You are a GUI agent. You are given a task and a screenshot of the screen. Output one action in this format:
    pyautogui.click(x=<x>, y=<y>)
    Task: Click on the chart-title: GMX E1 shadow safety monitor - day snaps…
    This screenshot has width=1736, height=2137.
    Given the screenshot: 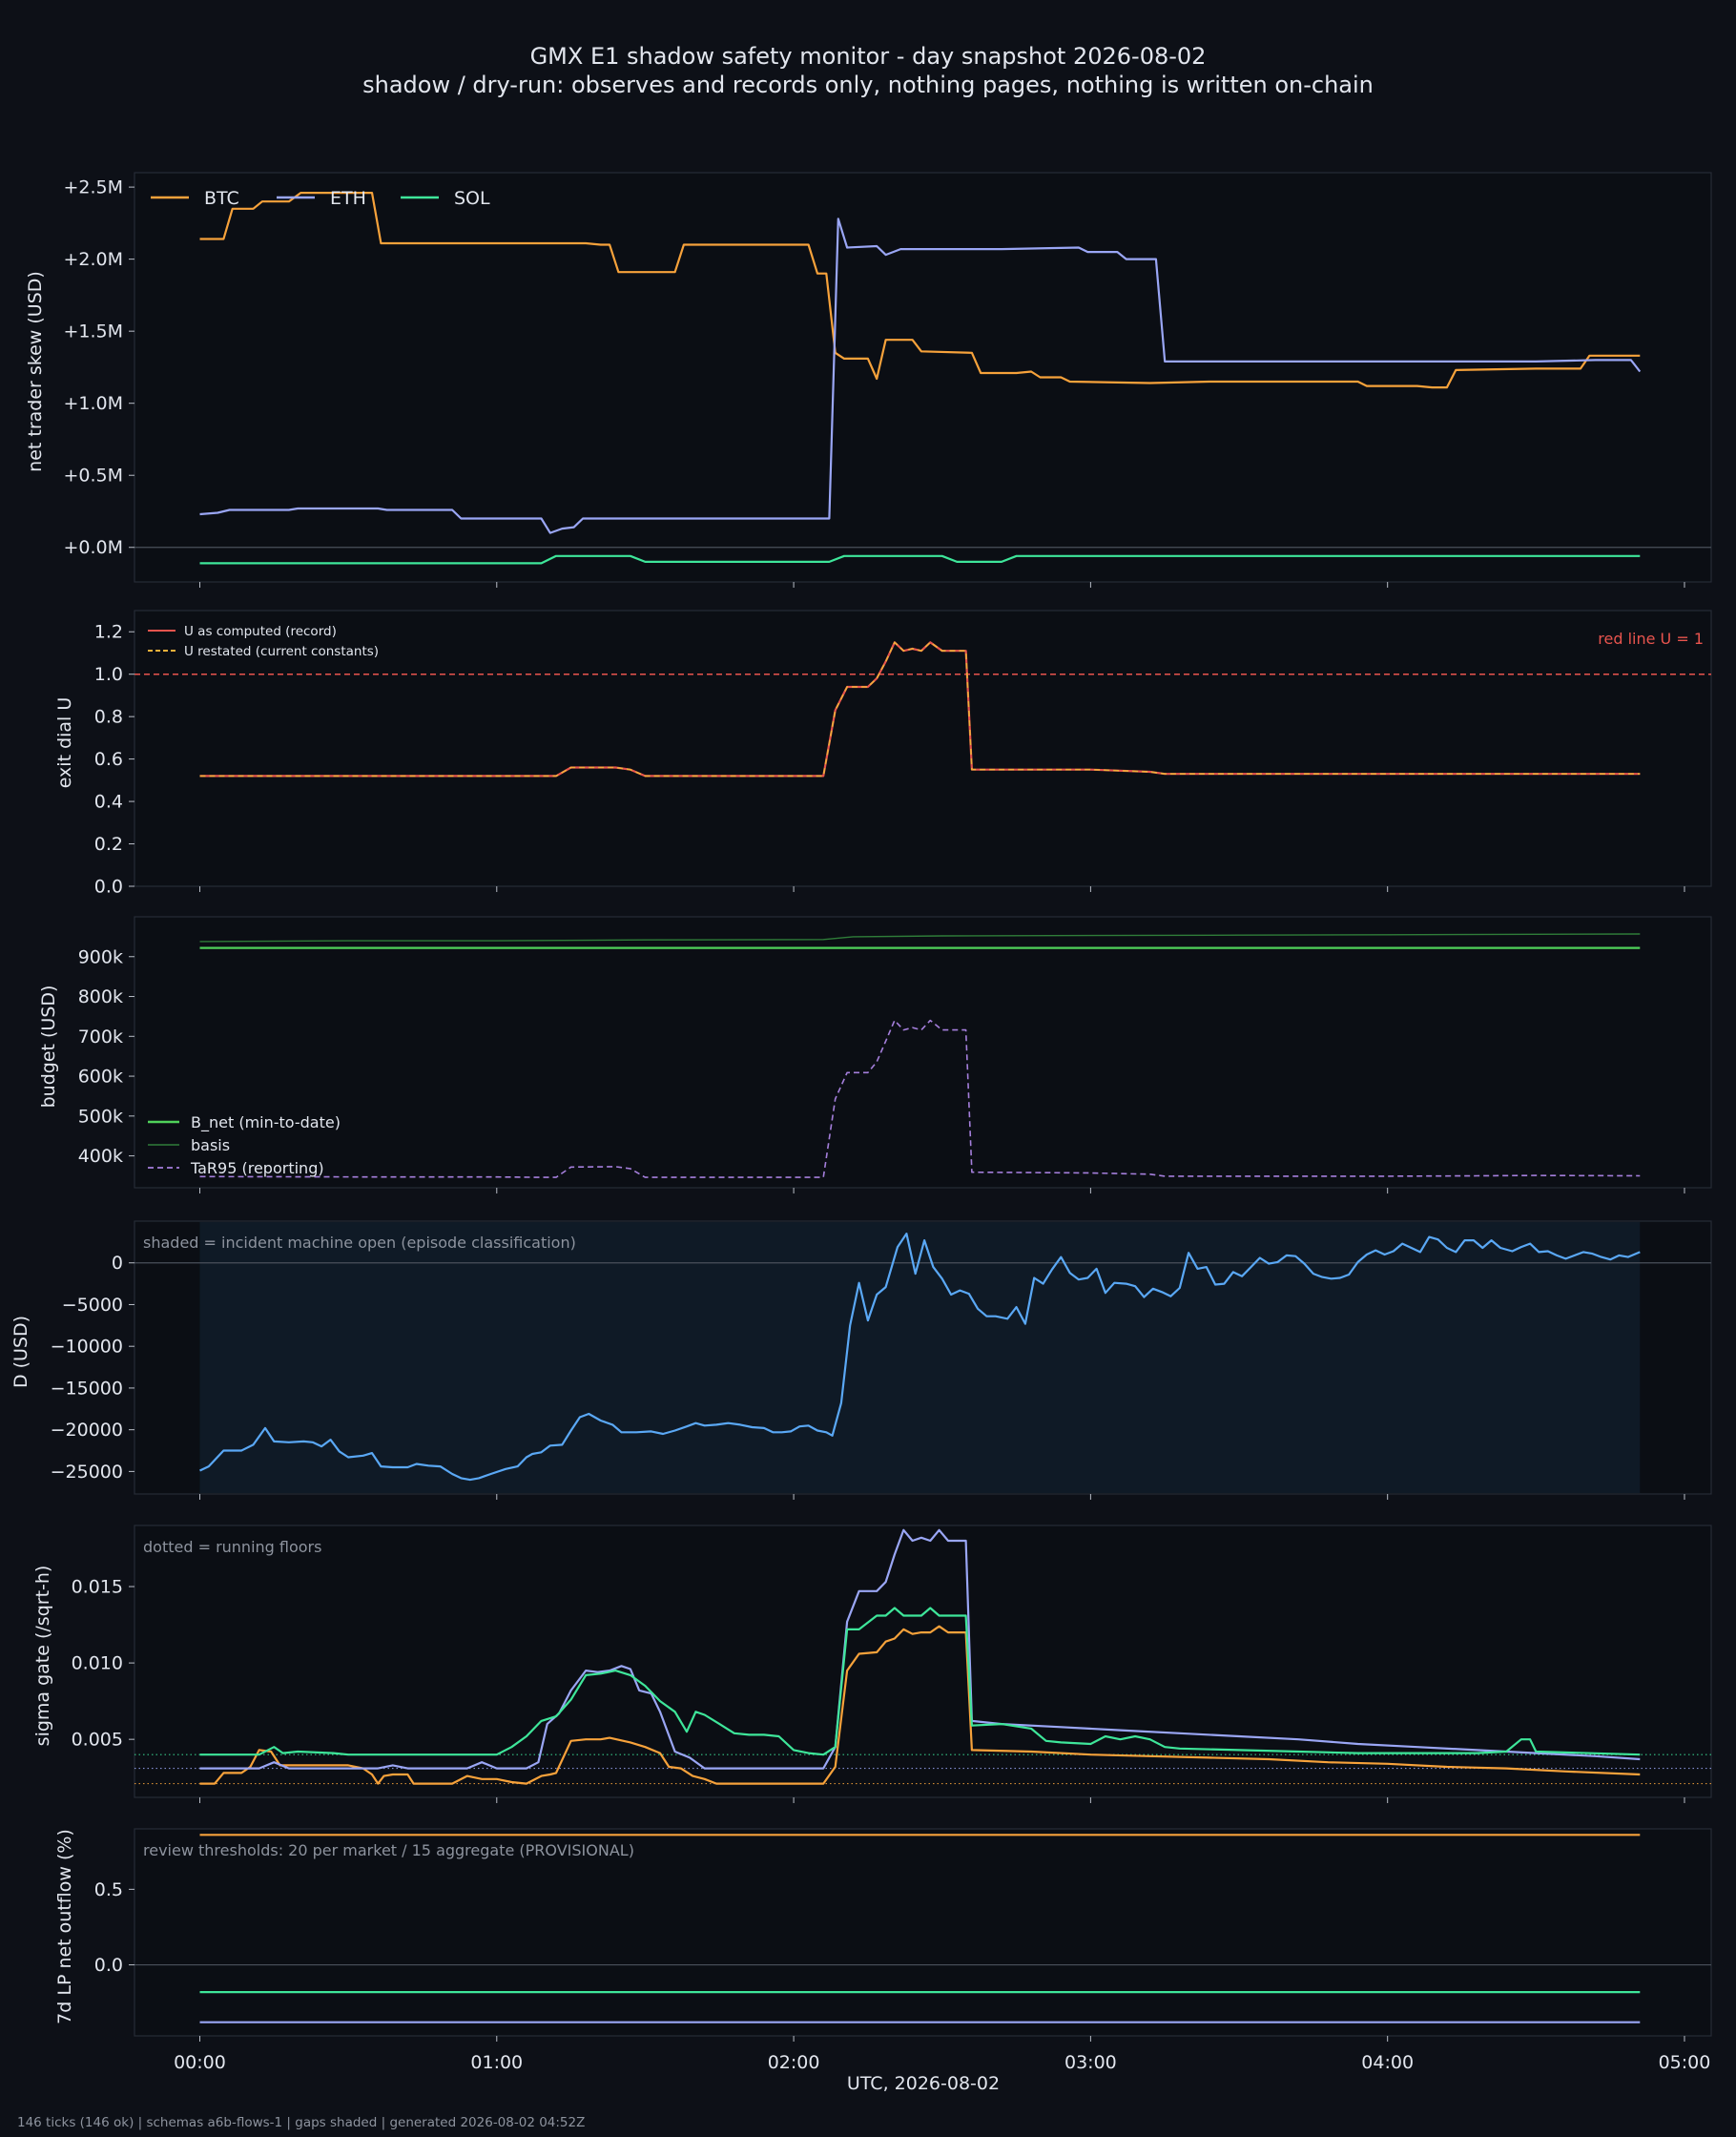 What is the action you would take?
    pyautogui.click(x=868, y=56)
    